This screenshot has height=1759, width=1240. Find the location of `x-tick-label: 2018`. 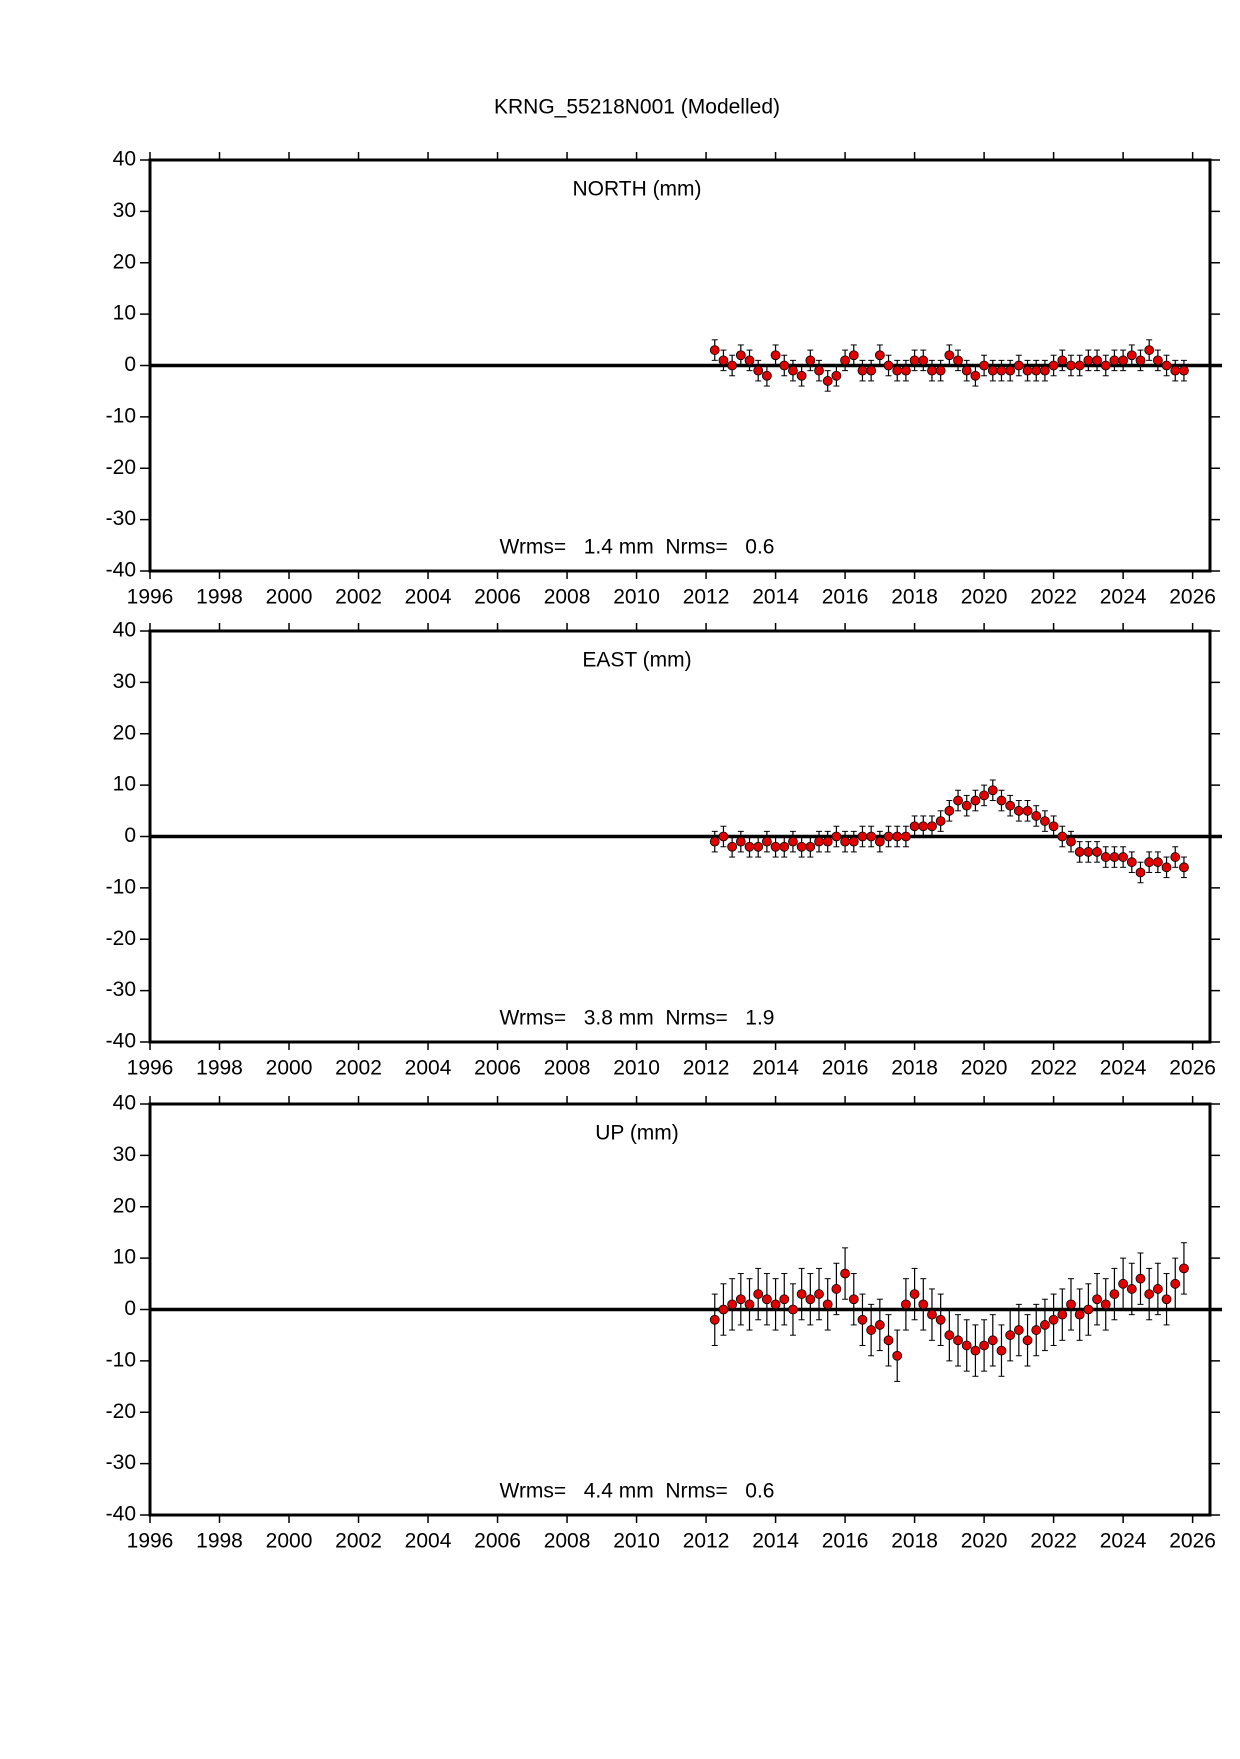

x-tick-label: 2018 is located at coordinates (914, 1068).